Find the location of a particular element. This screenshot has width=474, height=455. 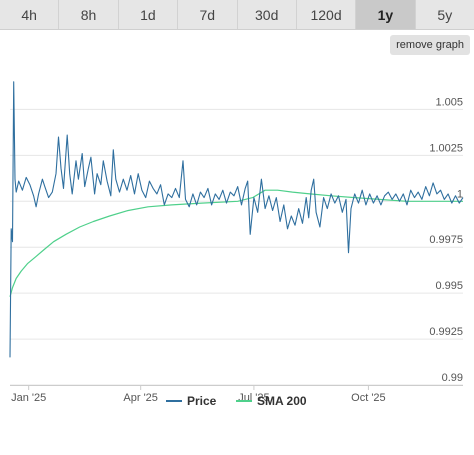

x-tick-label: Jan '25 is located at coordinates (28, 398).